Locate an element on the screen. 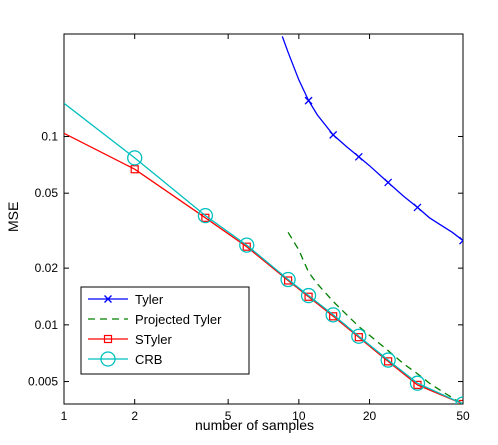 Image resolution: width=498 pixels, height=445 pixels. legend-item-projected-tyler: Projected Tyler is located at coordinates (155, 319).